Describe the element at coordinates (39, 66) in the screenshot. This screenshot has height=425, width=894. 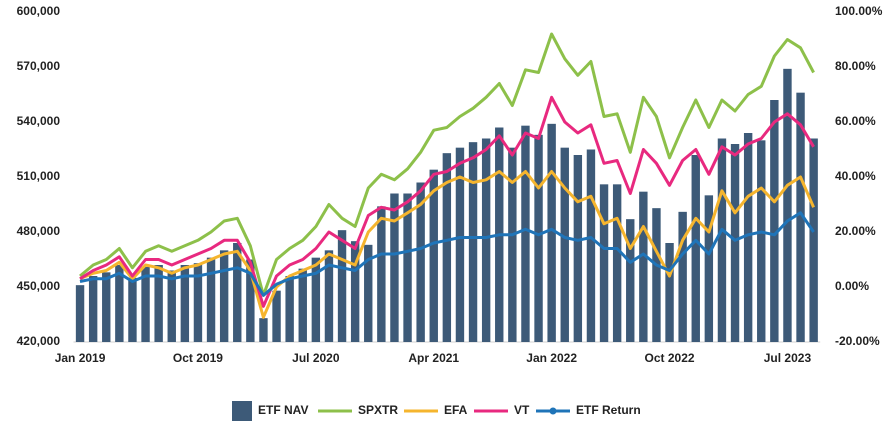
I see `y-tick-label: 570,000` at that location.